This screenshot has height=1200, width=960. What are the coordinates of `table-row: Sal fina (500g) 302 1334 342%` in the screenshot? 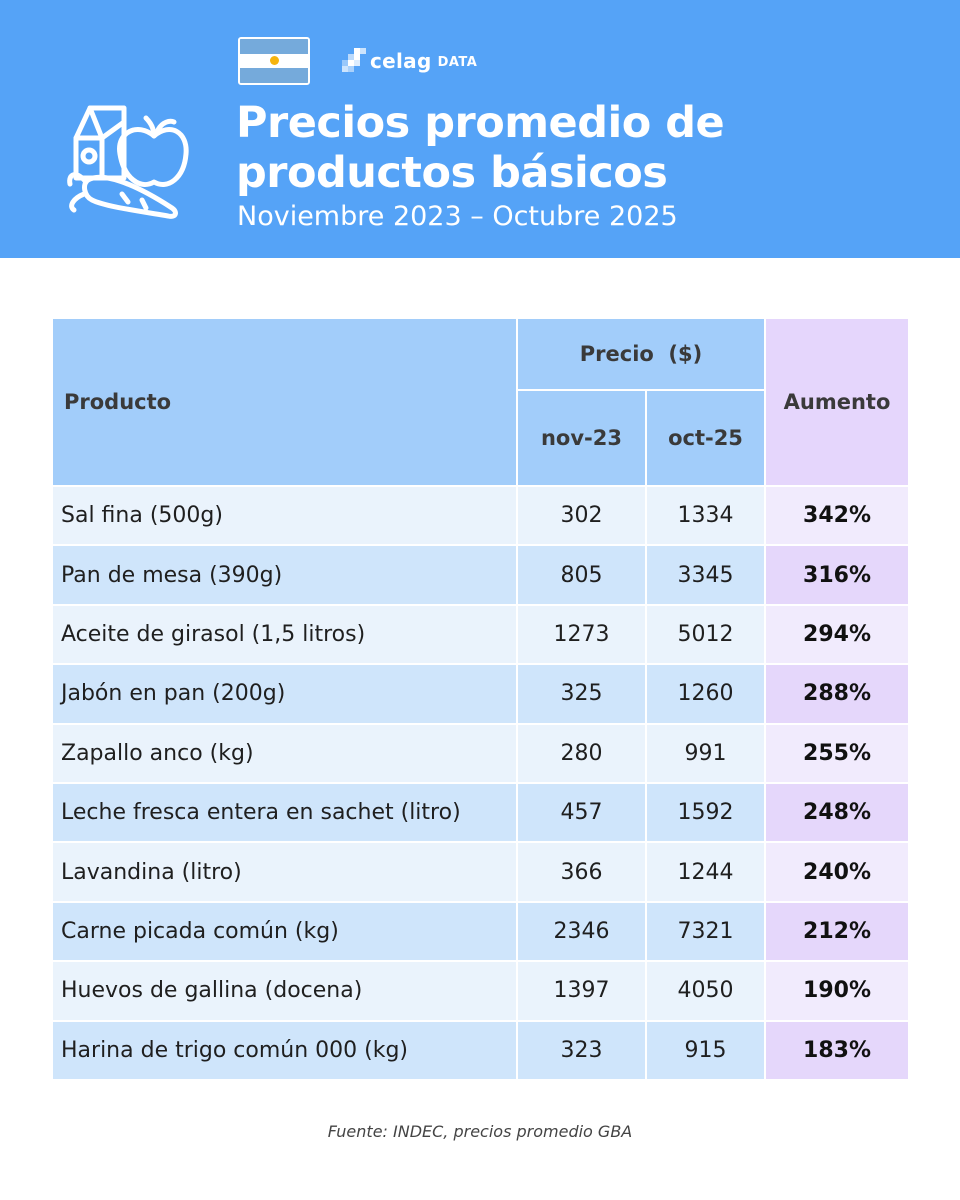 It's located at (480, 515).